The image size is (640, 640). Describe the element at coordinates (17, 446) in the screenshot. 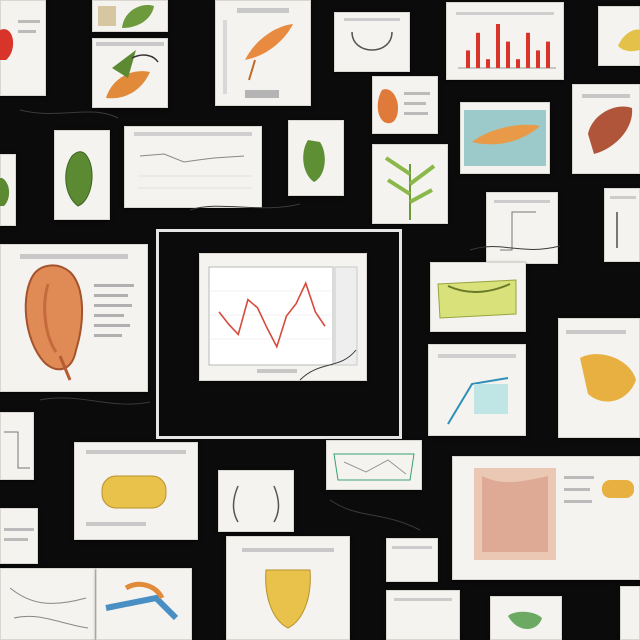

I see `thumb-bottom-left-chart` at that location.